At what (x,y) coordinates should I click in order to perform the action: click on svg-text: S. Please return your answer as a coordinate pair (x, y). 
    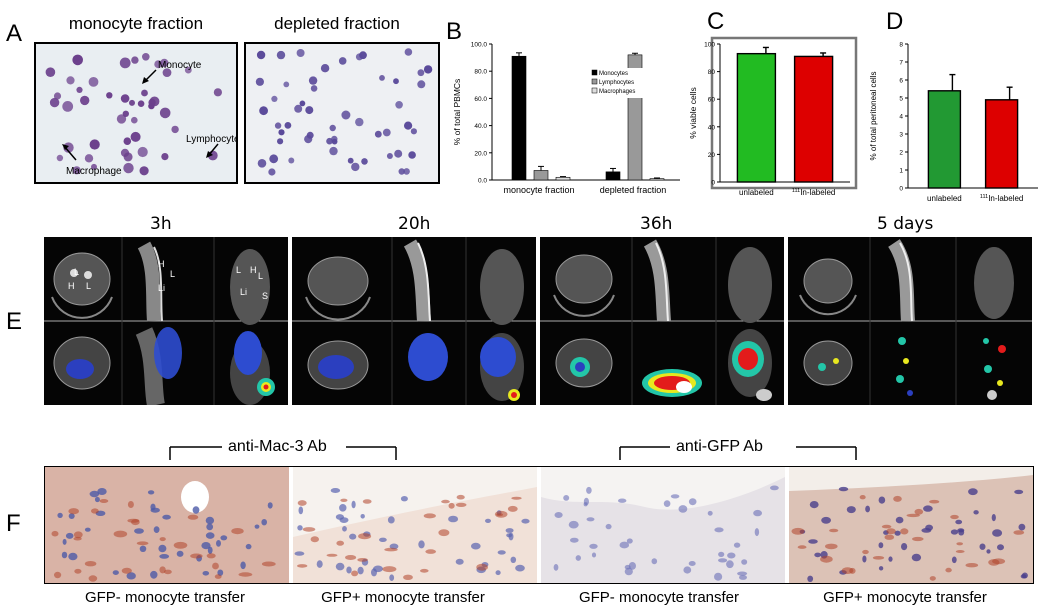
    Looking at the image, I should click on (265, 296).